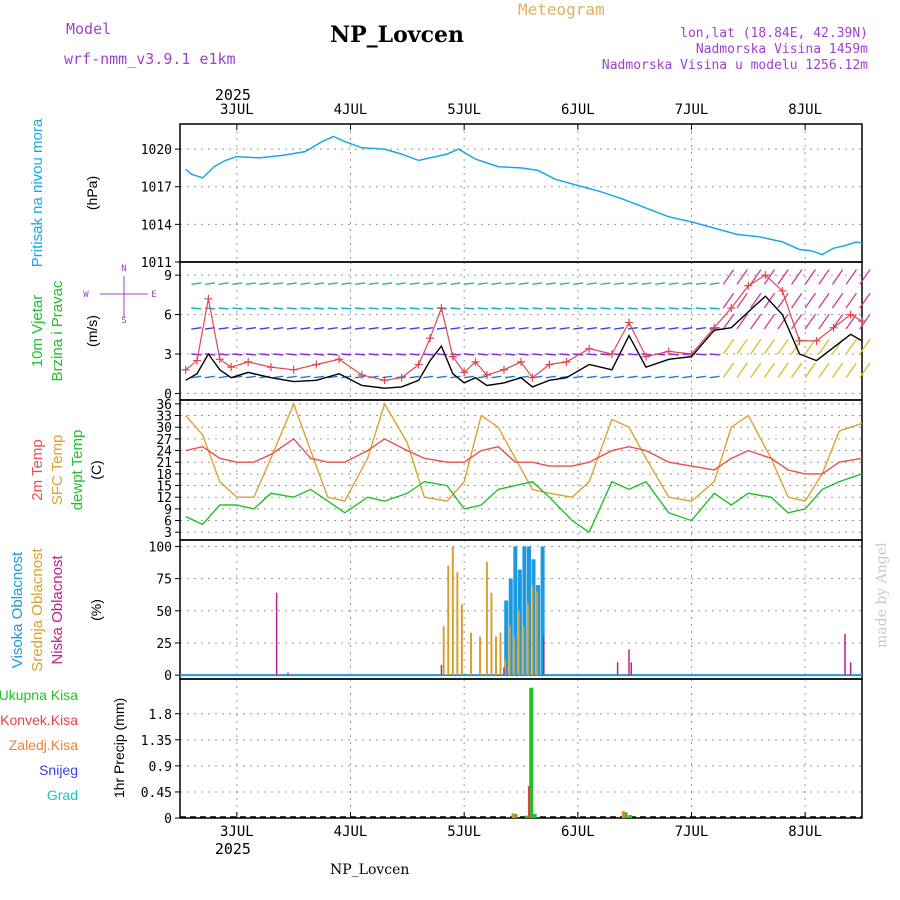  I want to click on sfc-temp-line, so click(524, 451).